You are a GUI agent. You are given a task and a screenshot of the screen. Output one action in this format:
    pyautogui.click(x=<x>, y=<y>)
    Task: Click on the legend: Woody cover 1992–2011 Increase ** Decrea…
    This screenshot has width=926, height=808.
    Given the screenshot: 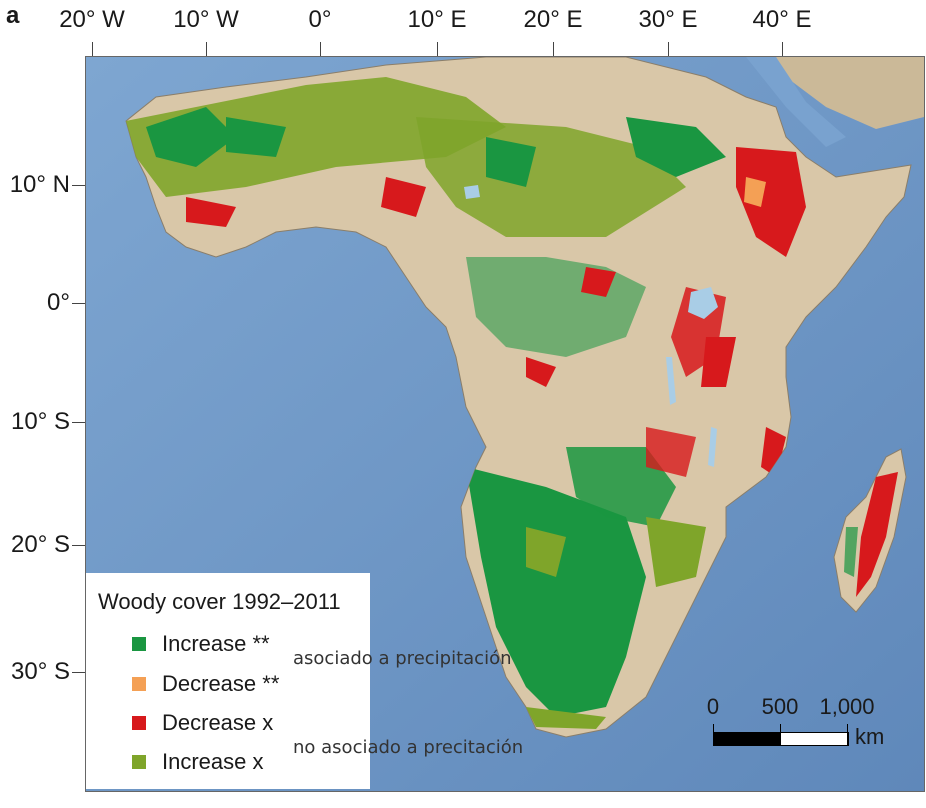 What is the action you would take?
    pyautogui.click(x=228, y=681)
    